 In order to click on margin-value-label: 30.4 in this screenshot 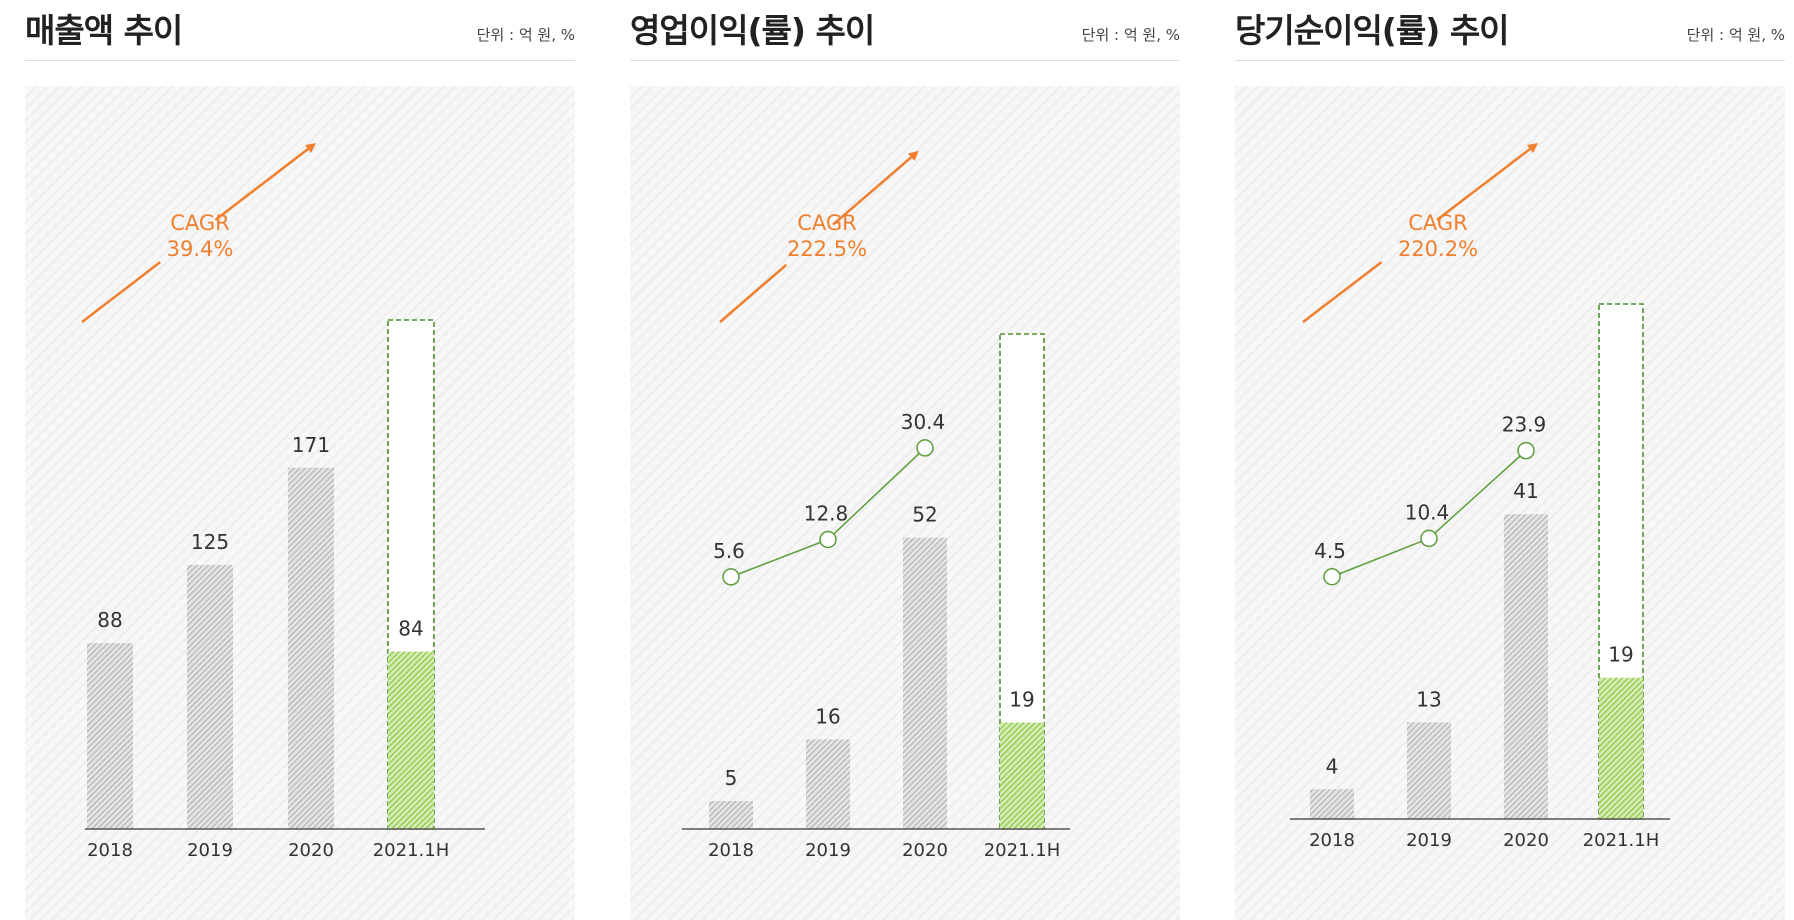, I will do `click(923, 422)`.